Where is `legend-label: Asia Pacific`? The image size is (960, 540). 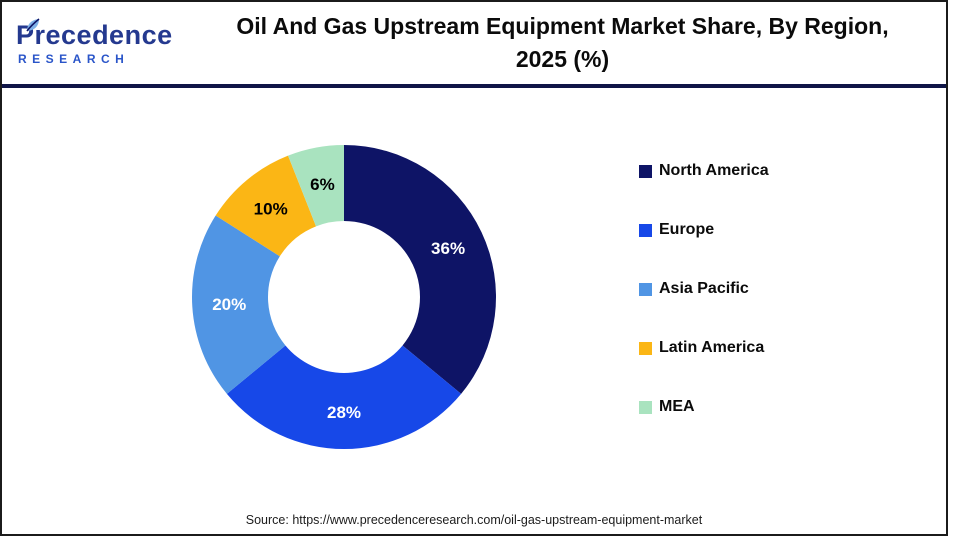 legend-label: Asia Pacific is located at coordinates (704, 288).